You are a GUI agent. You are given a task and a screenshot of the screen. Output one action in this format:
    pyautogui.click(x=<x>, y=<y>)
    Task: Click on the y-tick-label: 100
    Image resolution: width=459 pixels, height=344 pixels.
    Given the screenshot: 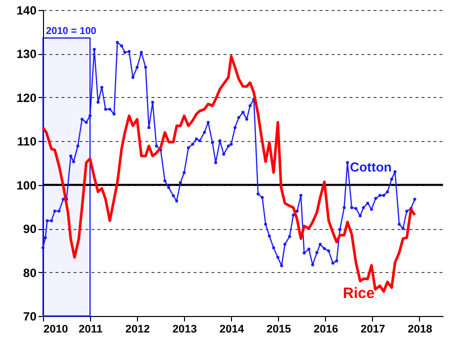 What is the action you would take?
    pyautogui.click(x=26, y=185)
    